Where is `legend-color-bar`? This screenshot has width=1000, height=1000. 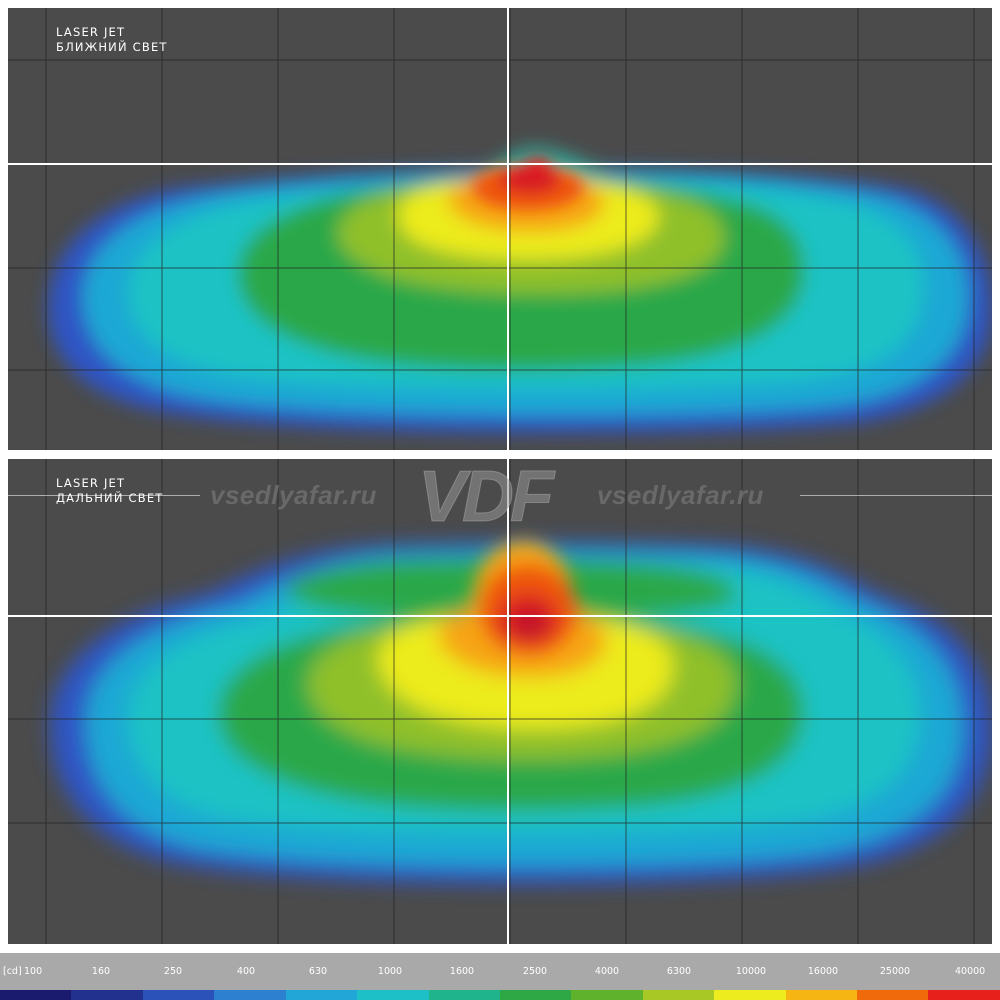
legend-color-bar is located at coordinates (500, 995).